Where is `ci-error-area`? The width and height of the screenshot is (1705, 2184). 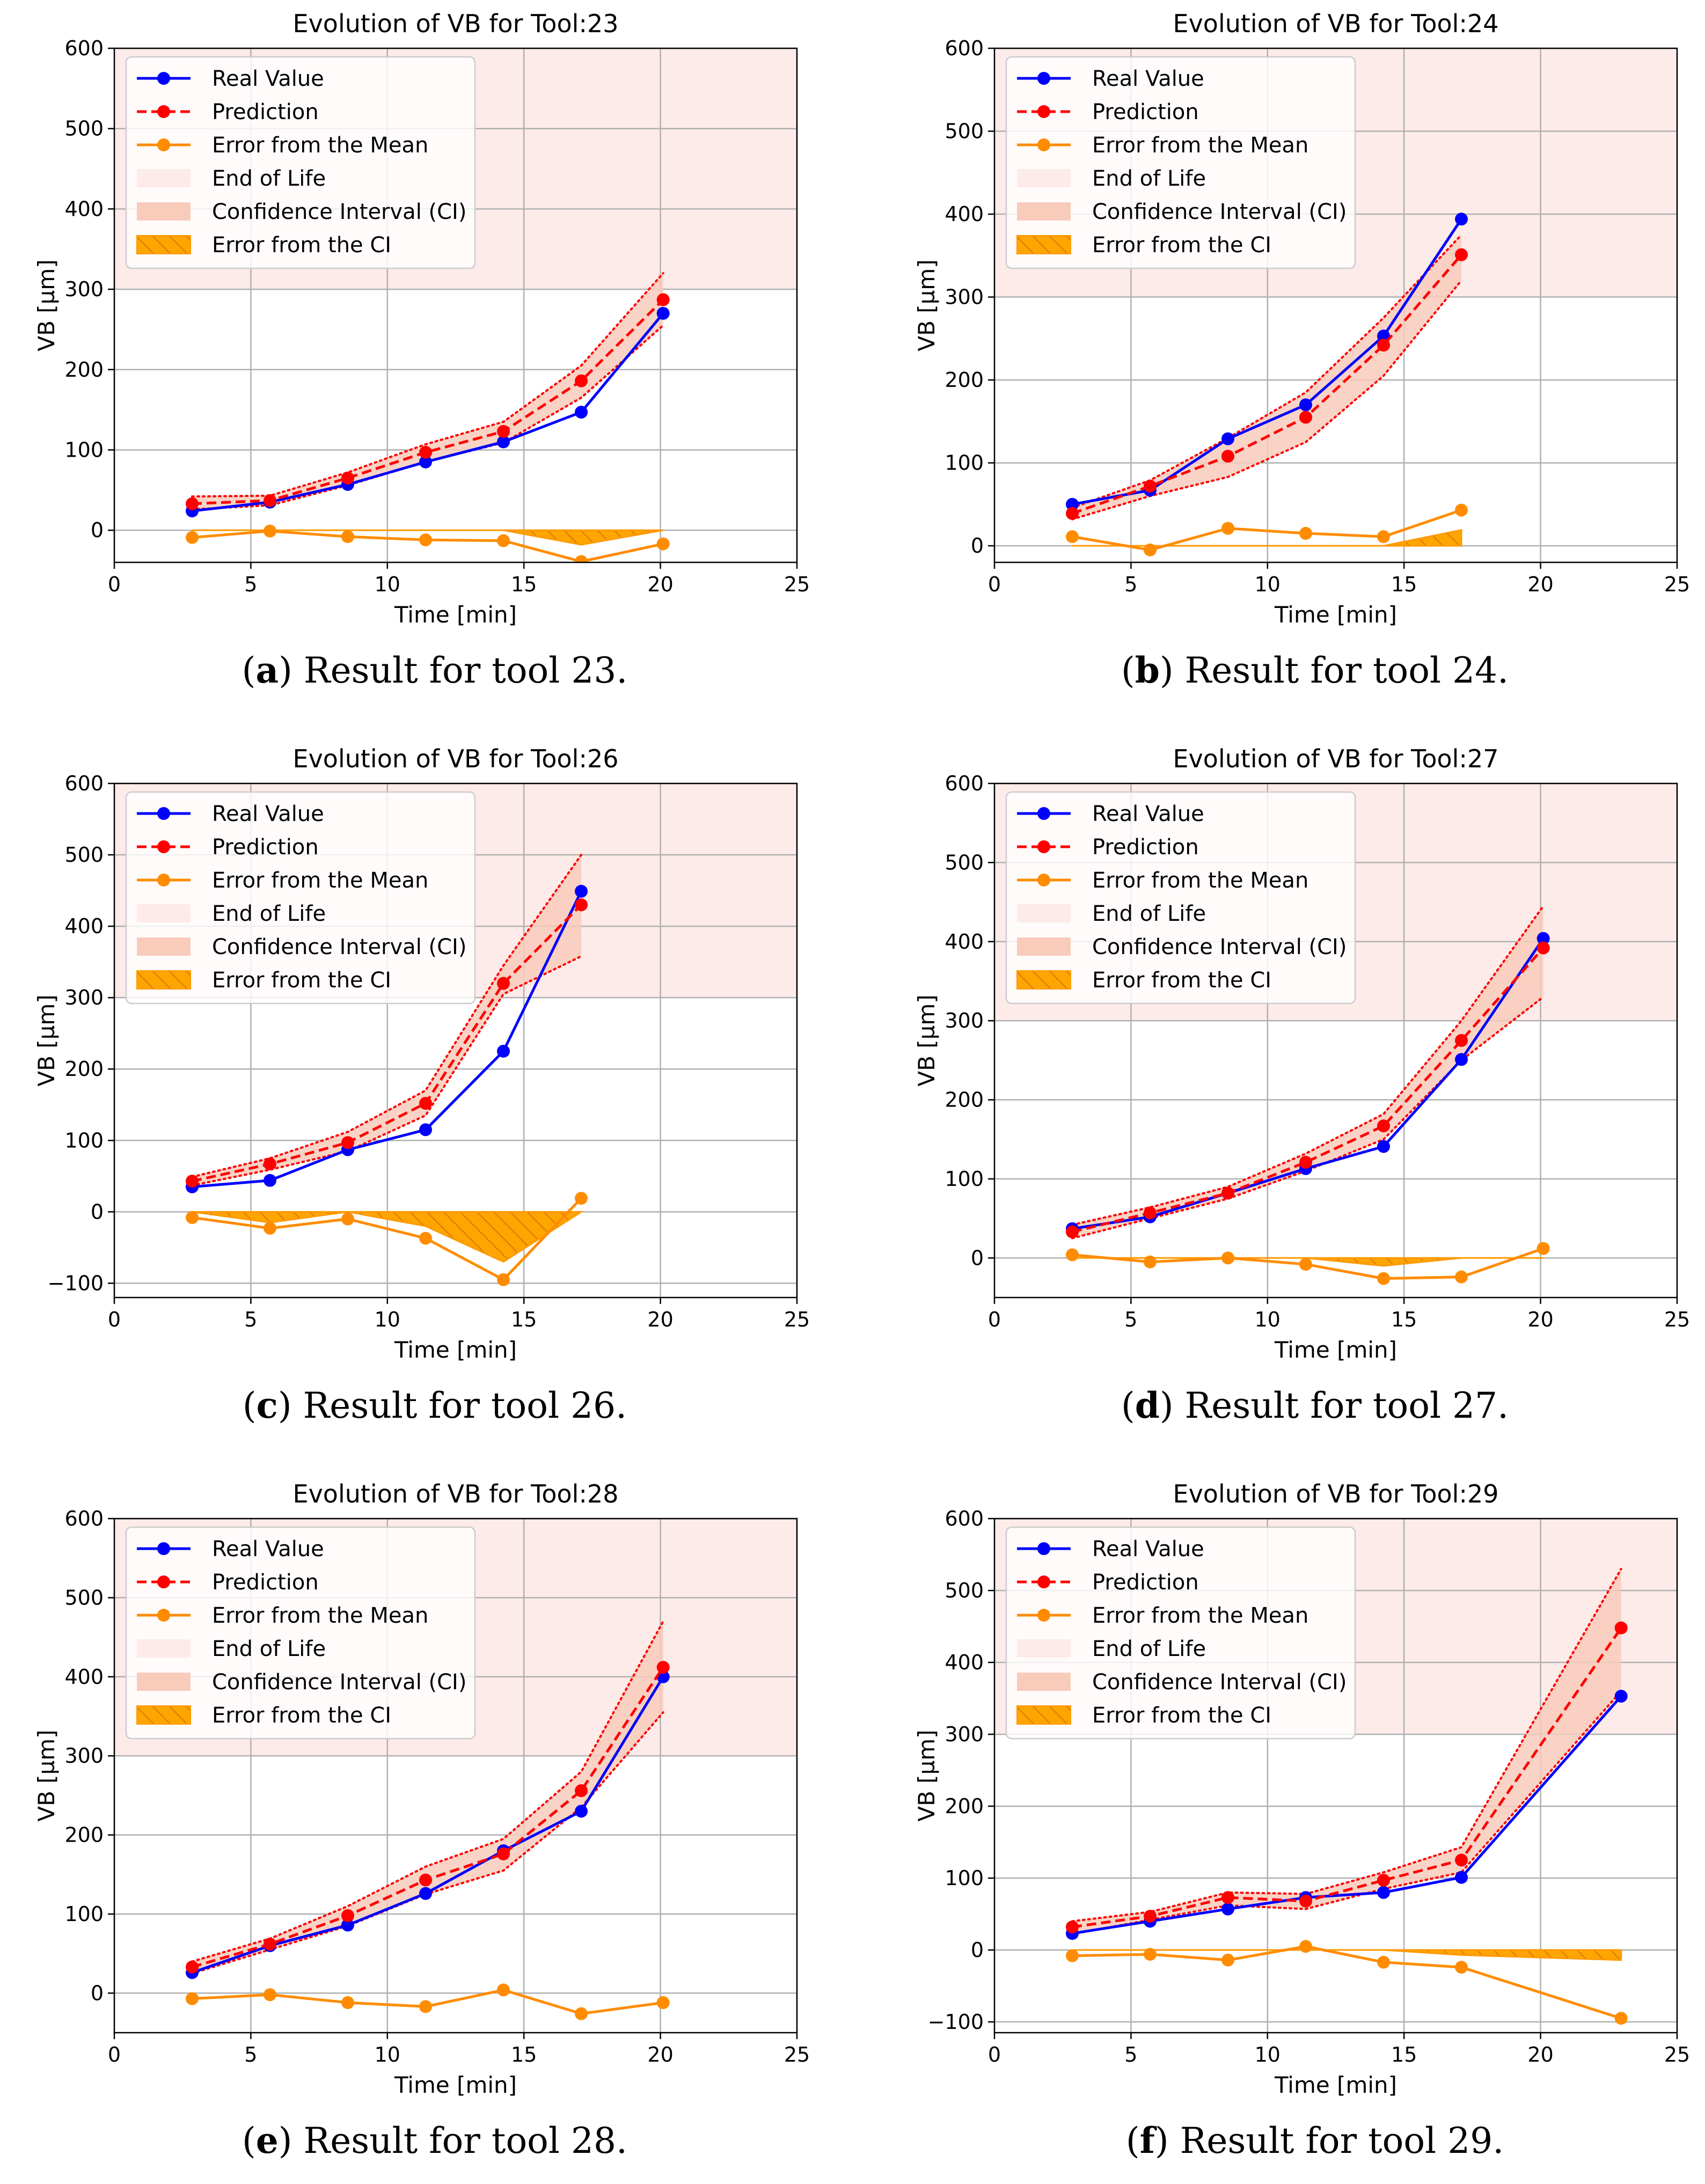
ci-error-area is located at coordinates (1307, 1262).